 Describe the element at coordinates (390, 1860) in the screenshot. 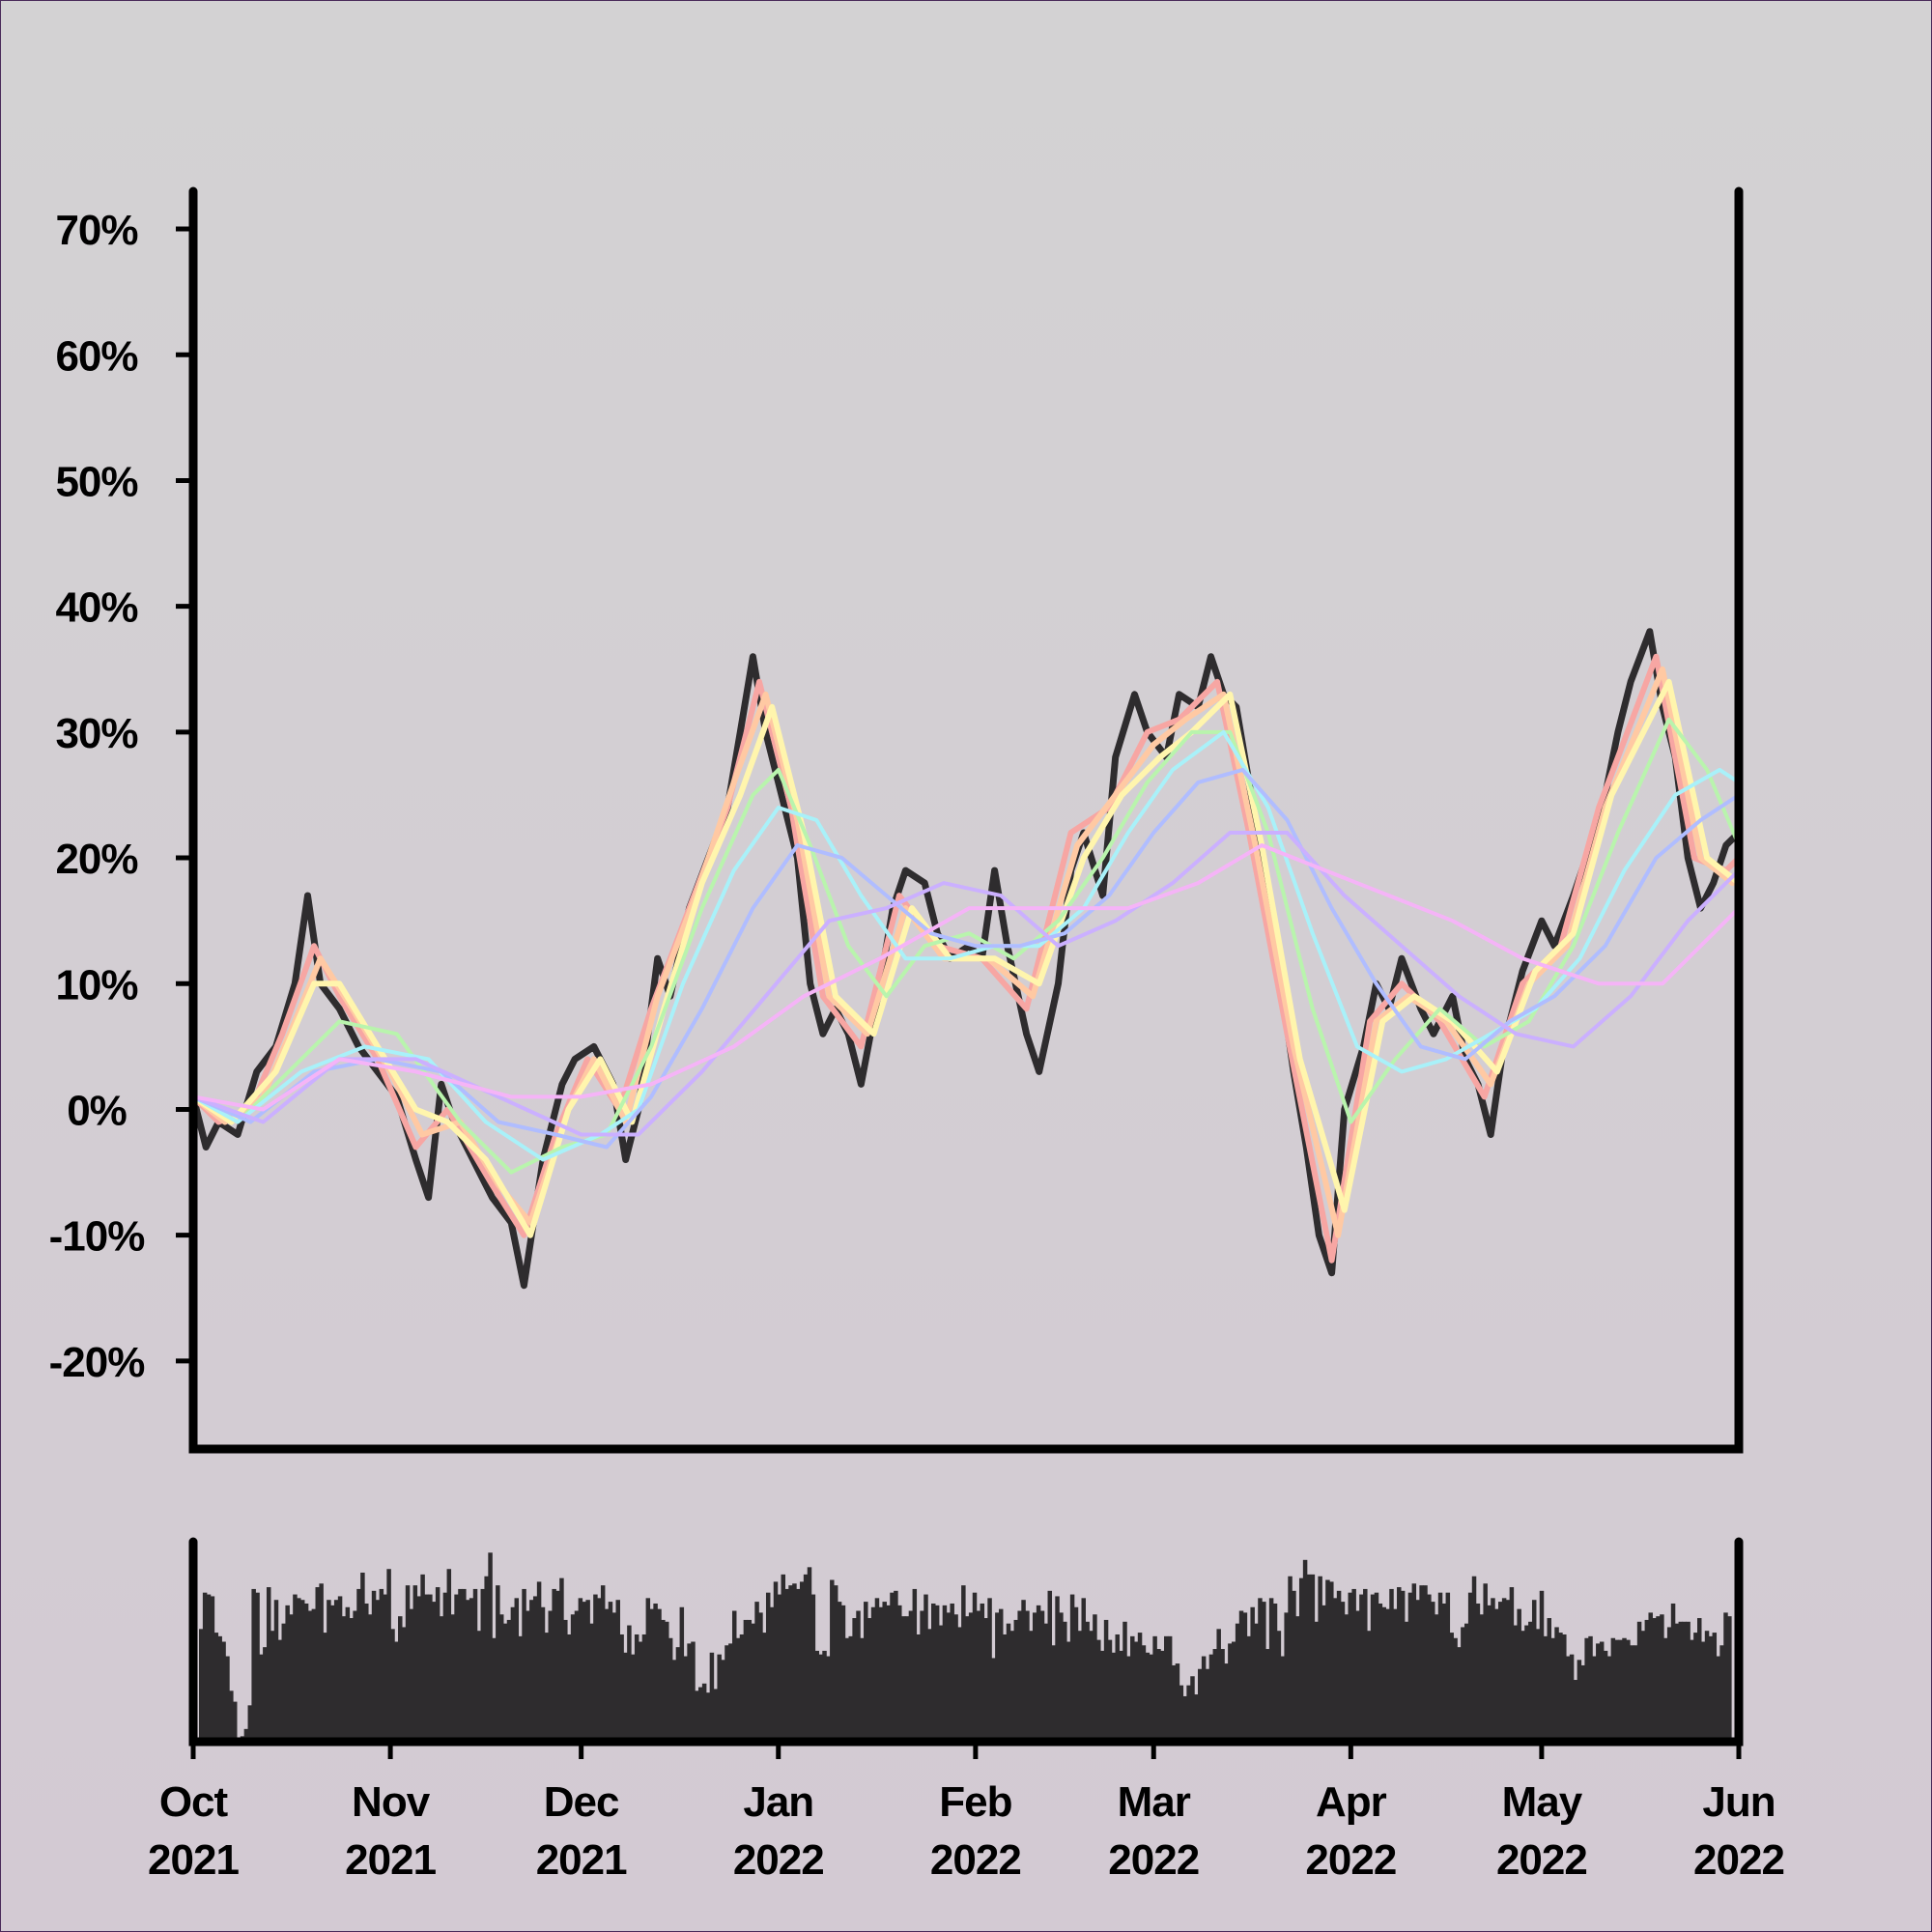

I see `x-tick-label-year: 2021` at that location.